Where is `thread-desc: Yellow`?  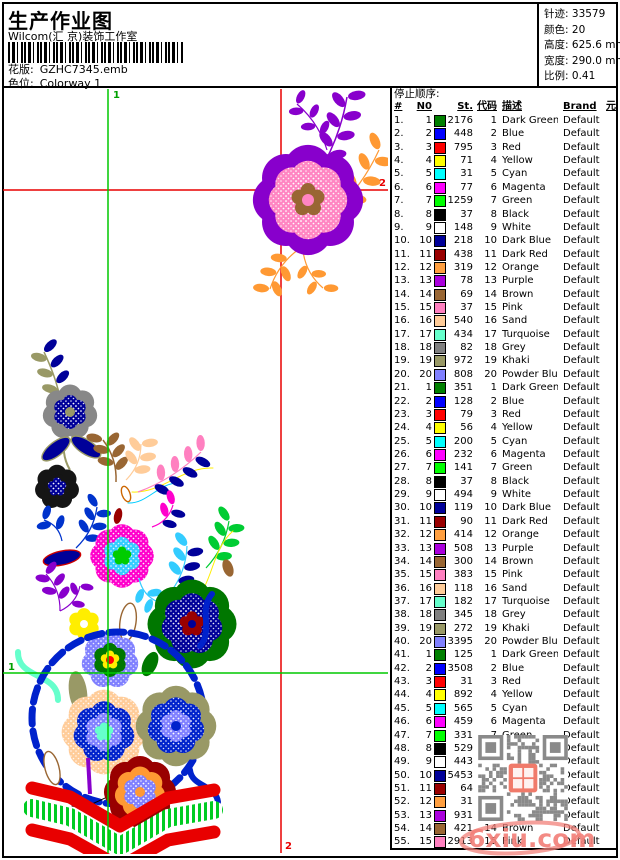 thread-desc: Yellow is located at coordinates (517, 161).